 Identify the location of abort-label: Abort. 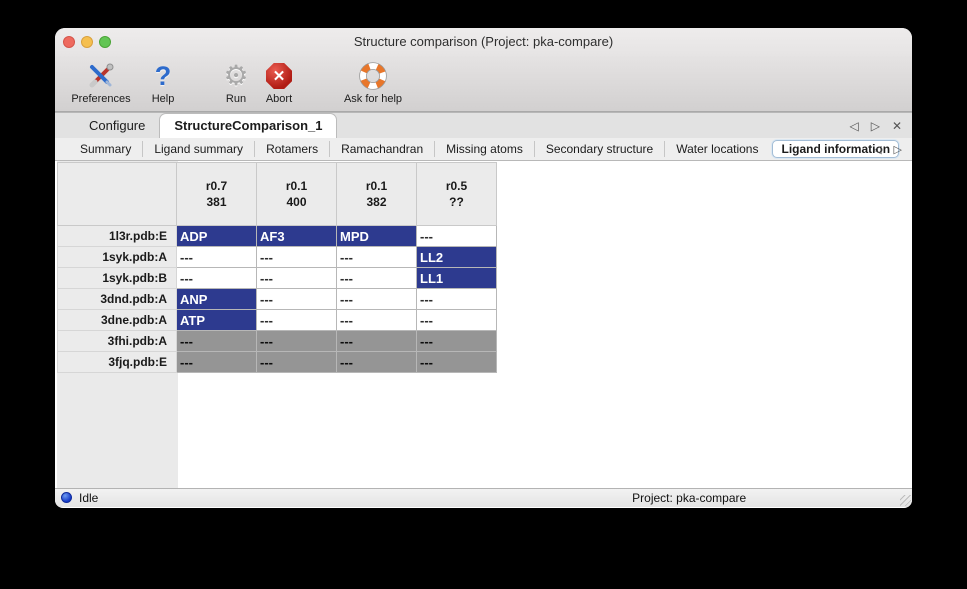
(279, 99).